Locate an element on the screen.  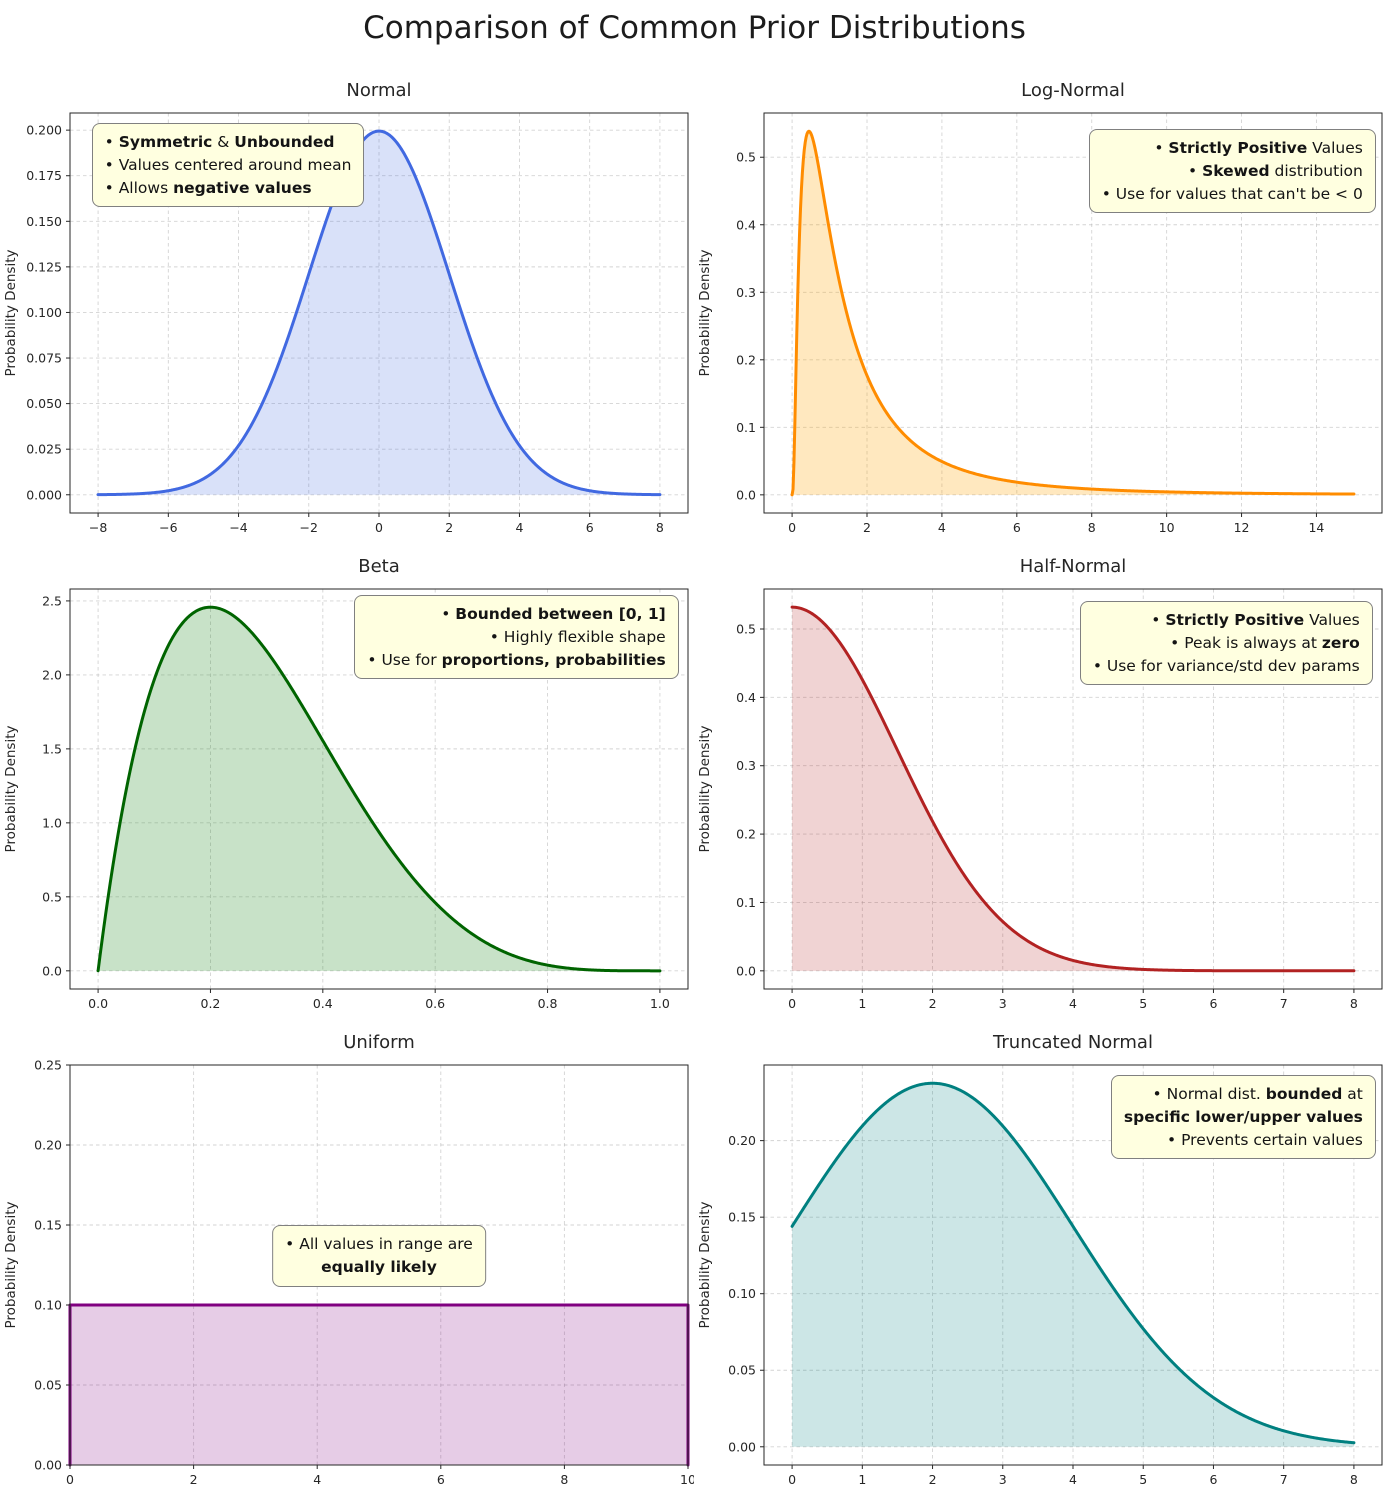
y-tick-label: 0.050 is located at coordinates (44, 403).